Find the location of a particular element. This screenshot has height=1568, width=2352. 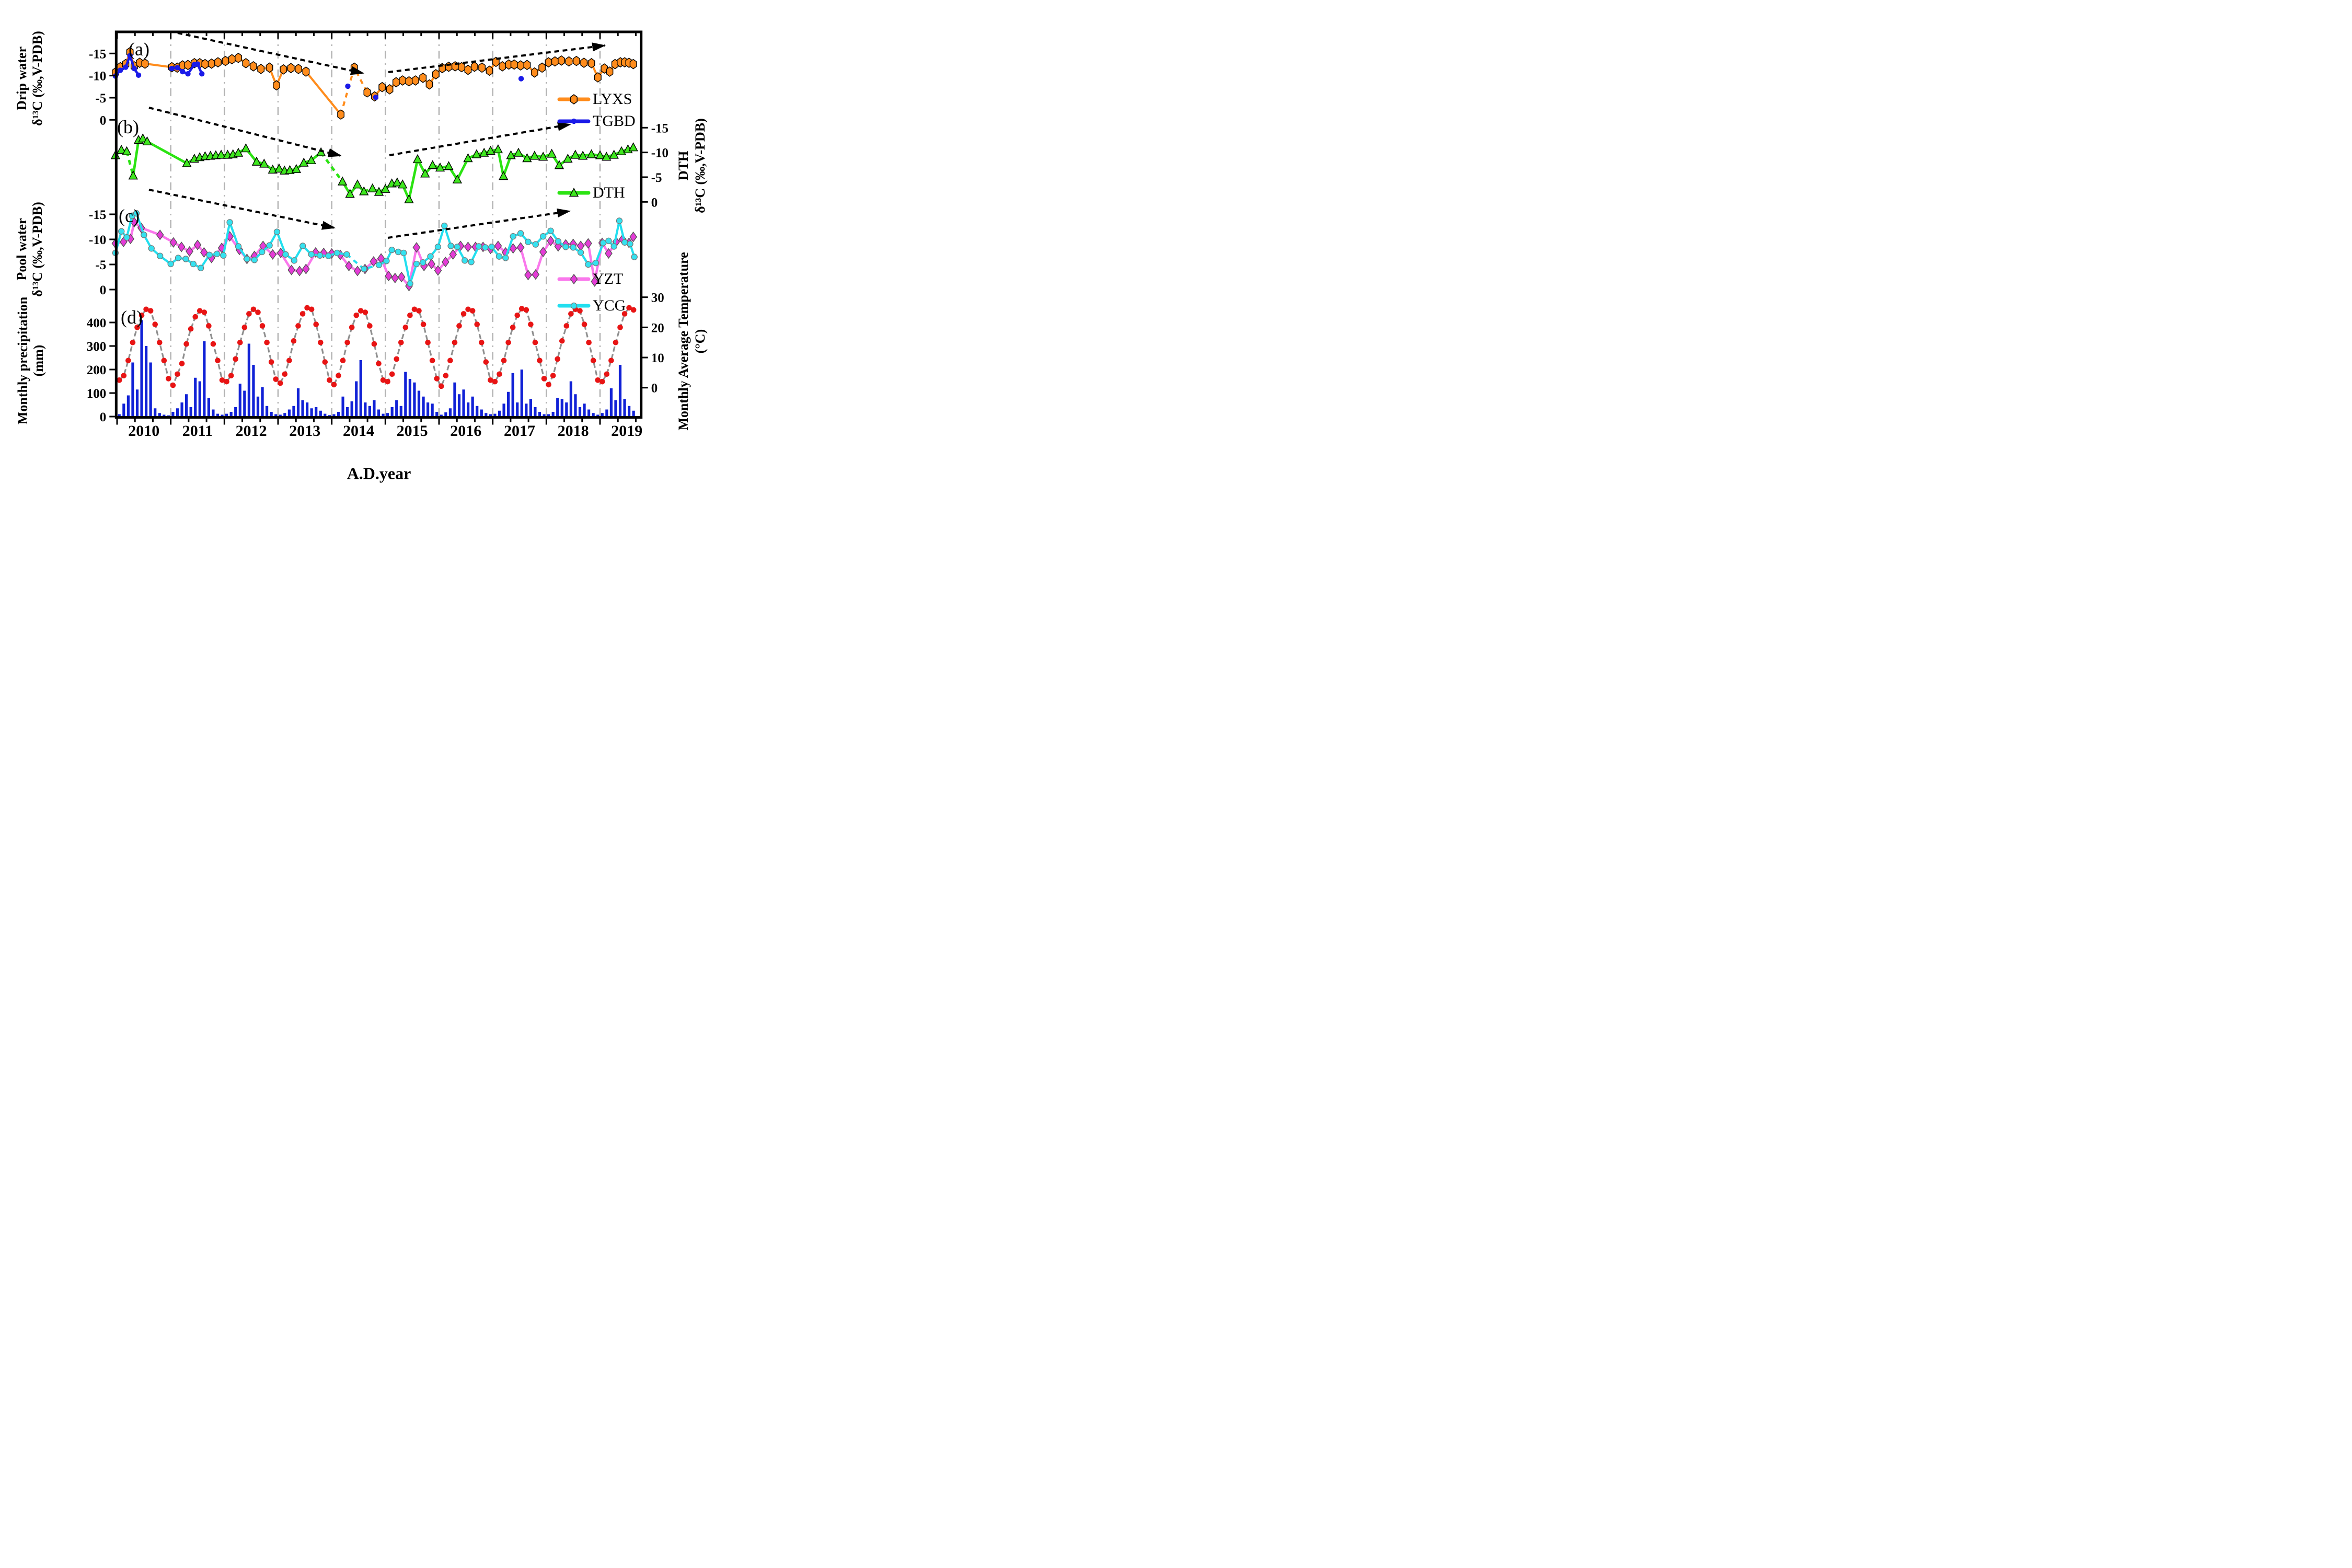

ytick-b: -15 is located at coordinates (659, 128).